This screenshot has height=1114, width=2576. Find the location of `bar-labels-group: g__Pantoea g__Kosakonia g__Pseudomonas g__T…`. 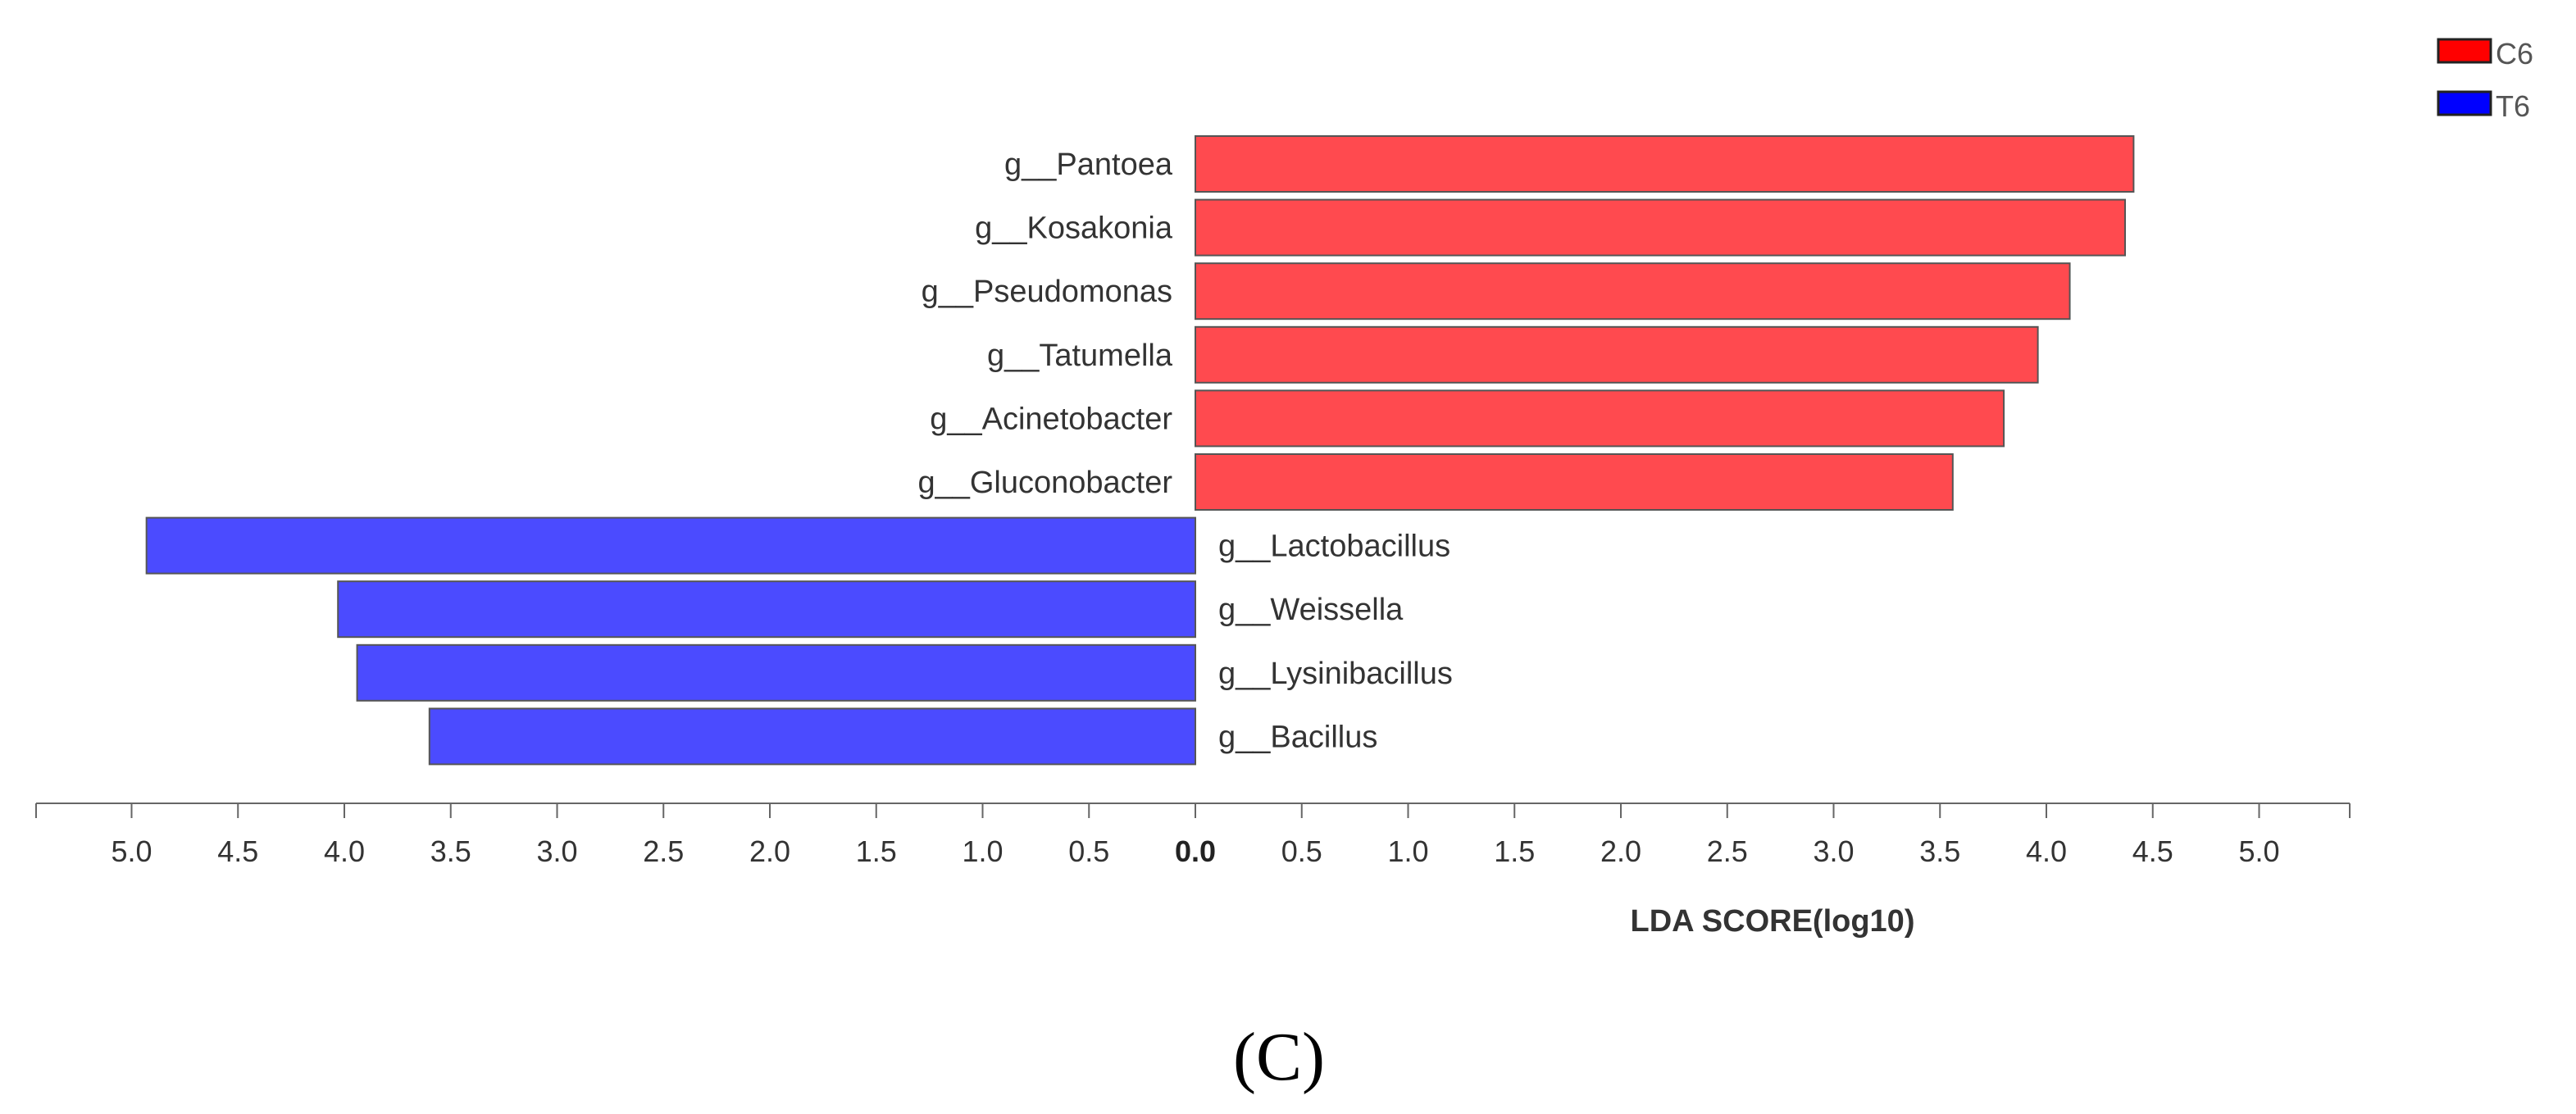

bar-labels-group: g__Pantoea g__Kosakonia g__Pseudomonas g__T… is located at coordinates (1184, 451).